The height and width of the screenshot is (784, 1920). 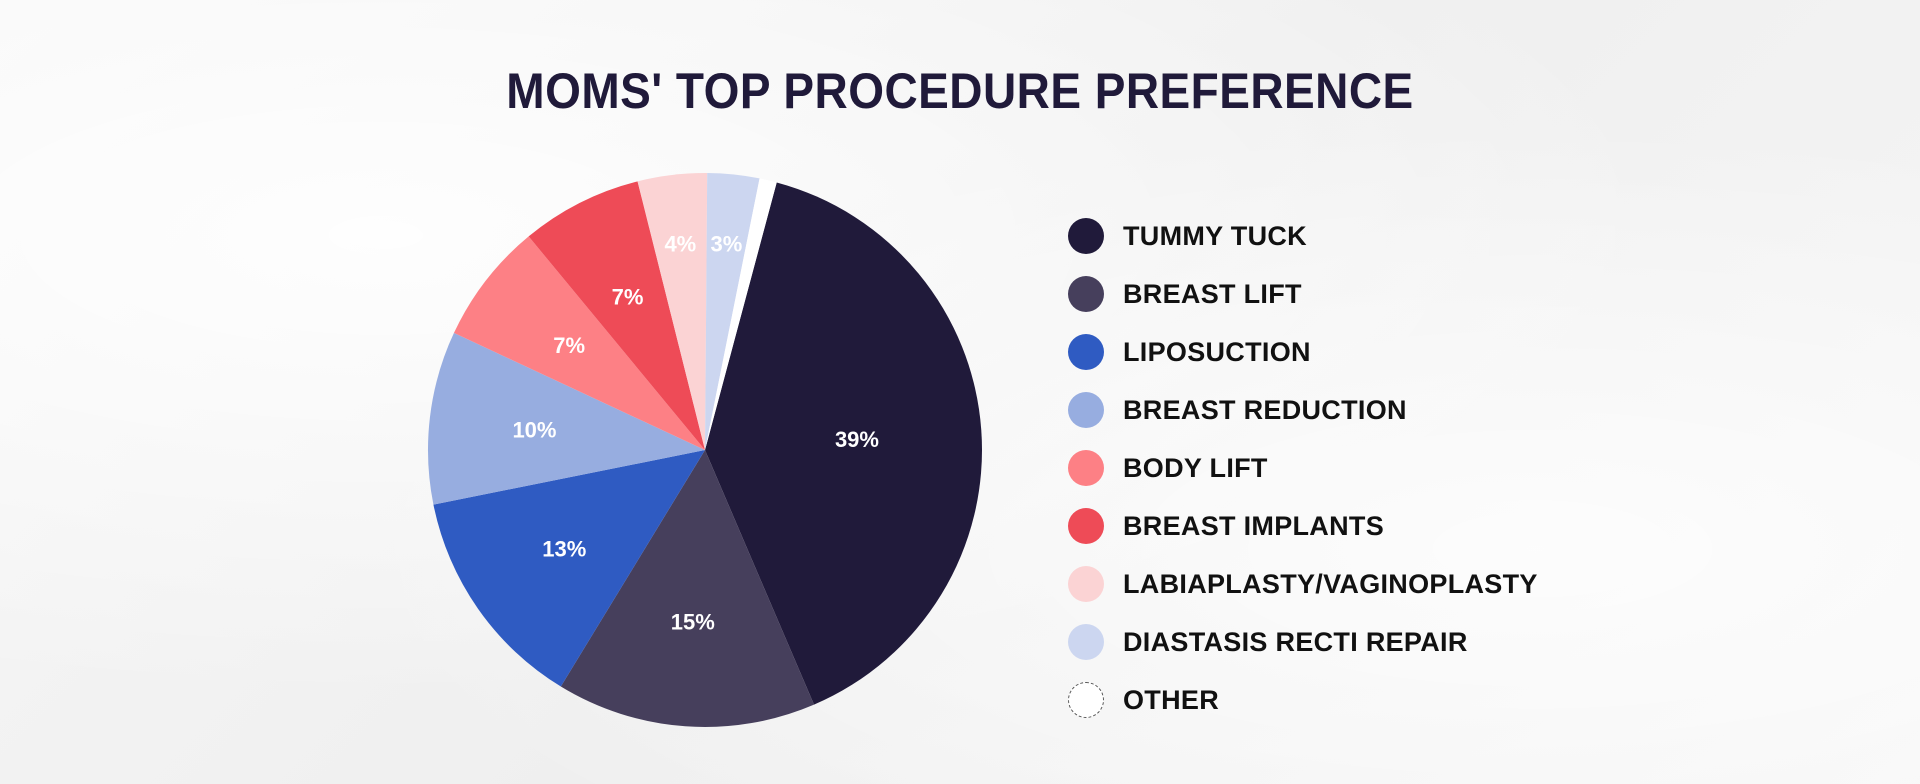 I want to click on legend-item: LABIAPLASTY/VAGINOPLASTY, so click(x=1303, y=584).